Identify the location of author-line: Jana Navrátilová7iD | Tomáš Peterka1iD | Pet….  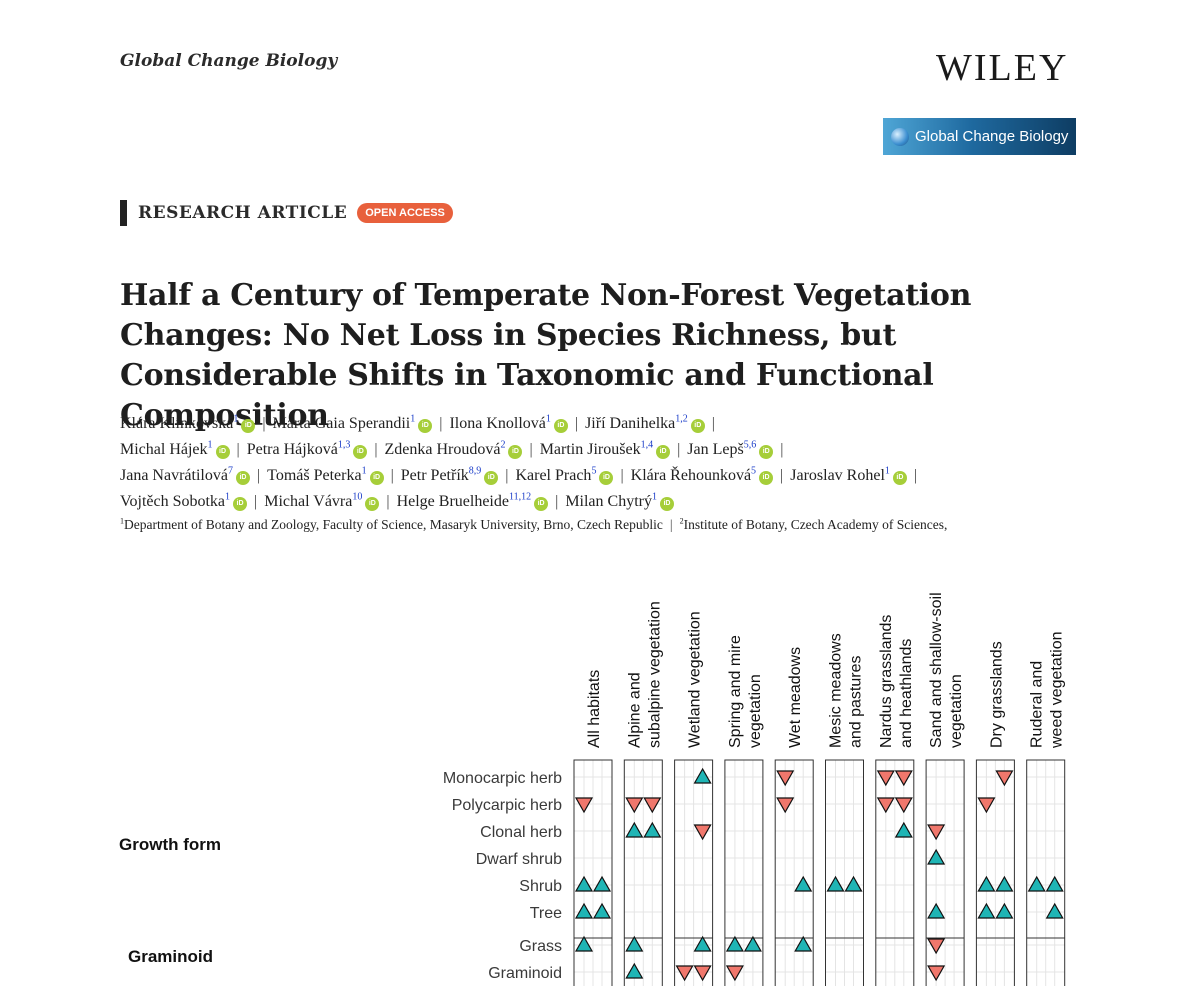
(600, 474).